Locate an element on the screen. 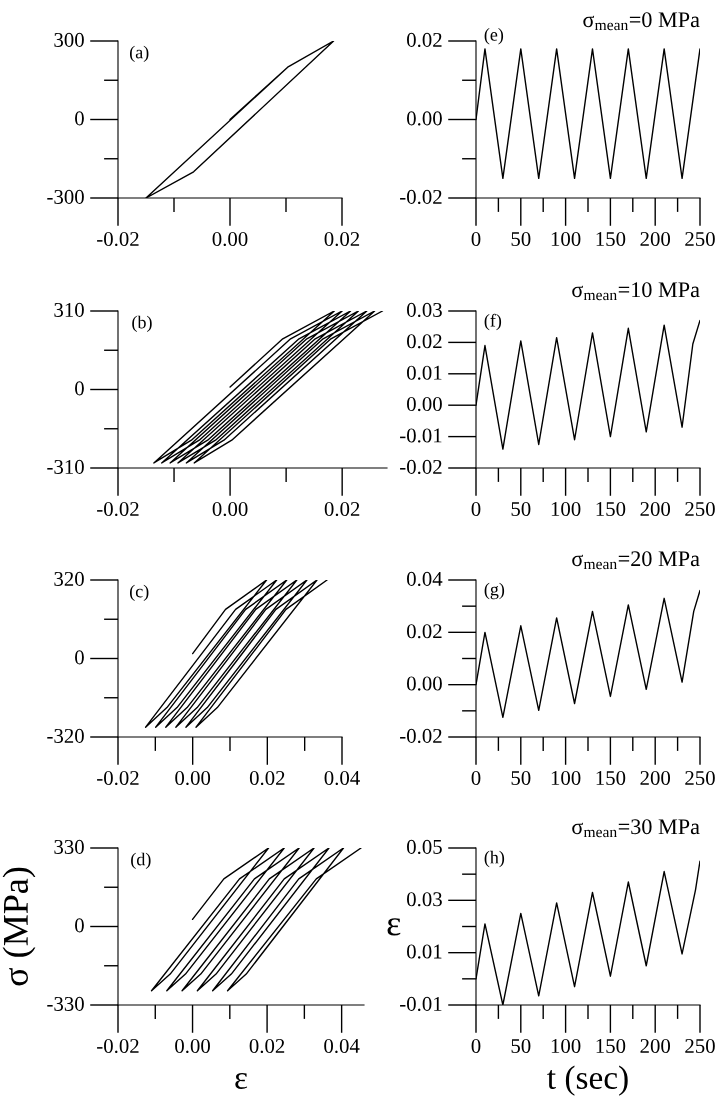 This screenshot has height=1104, width=720. annotation: (e) is located at coordinates (494, 36).